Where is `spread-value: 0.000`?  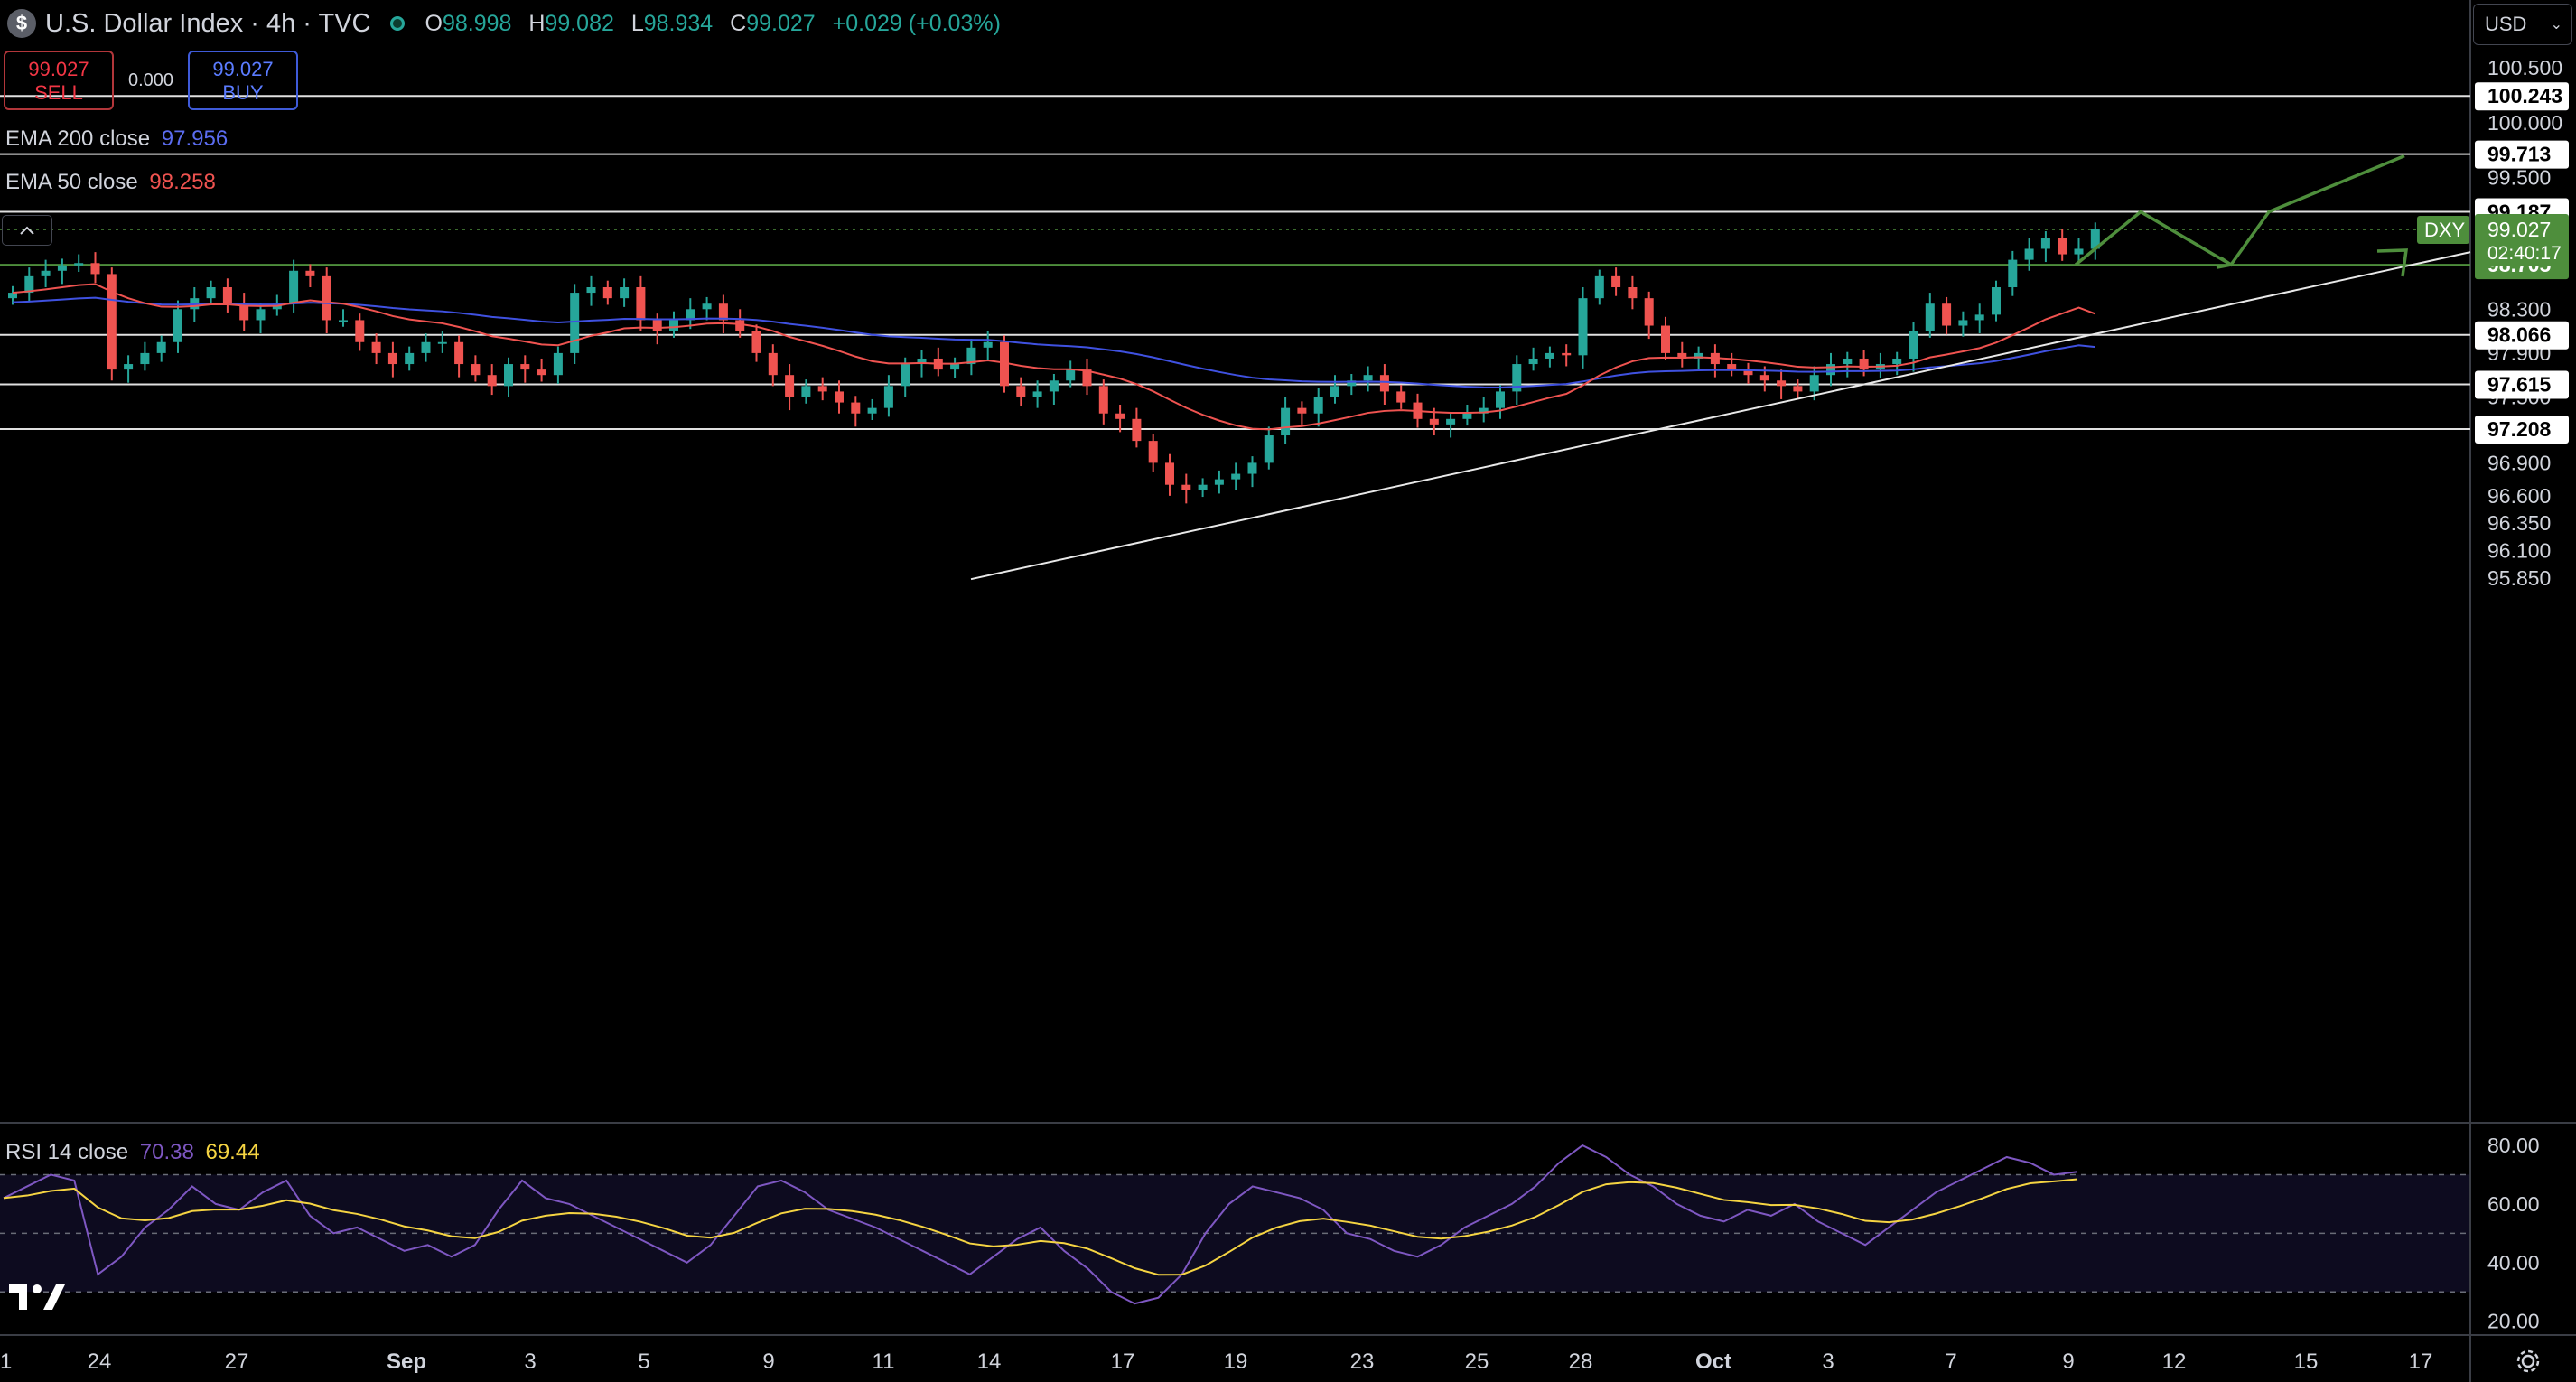 spread-value: 0.000 is located at coordinates (150, 80).